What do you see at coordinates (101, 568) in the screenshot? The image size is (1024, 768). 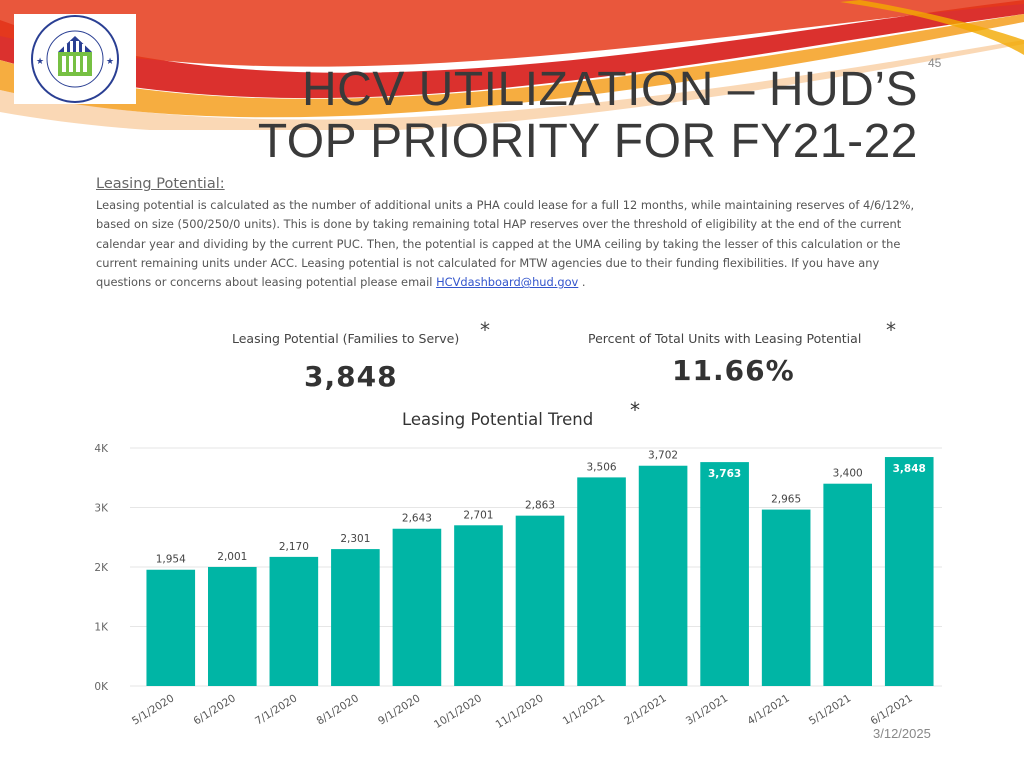 I see `y-tick-label: 2K` at bounding box center [101, 568].